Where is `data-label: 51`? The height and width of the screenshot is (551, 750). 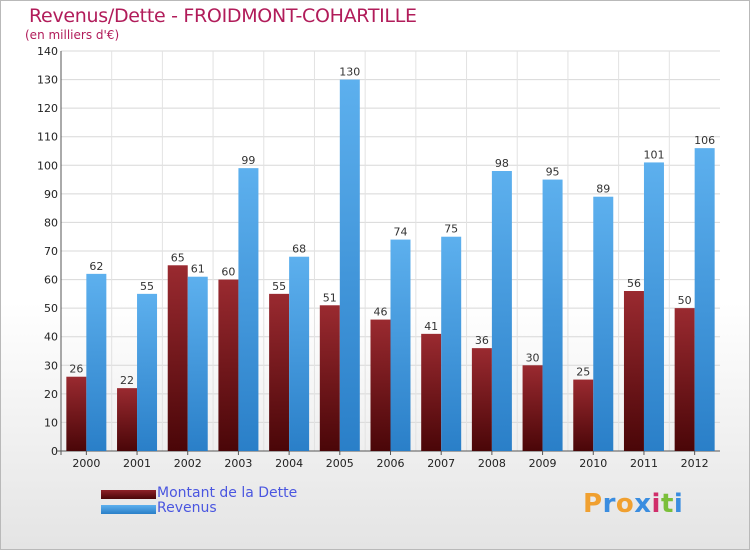 data-label: 51 is located at coordinates (330, 297).